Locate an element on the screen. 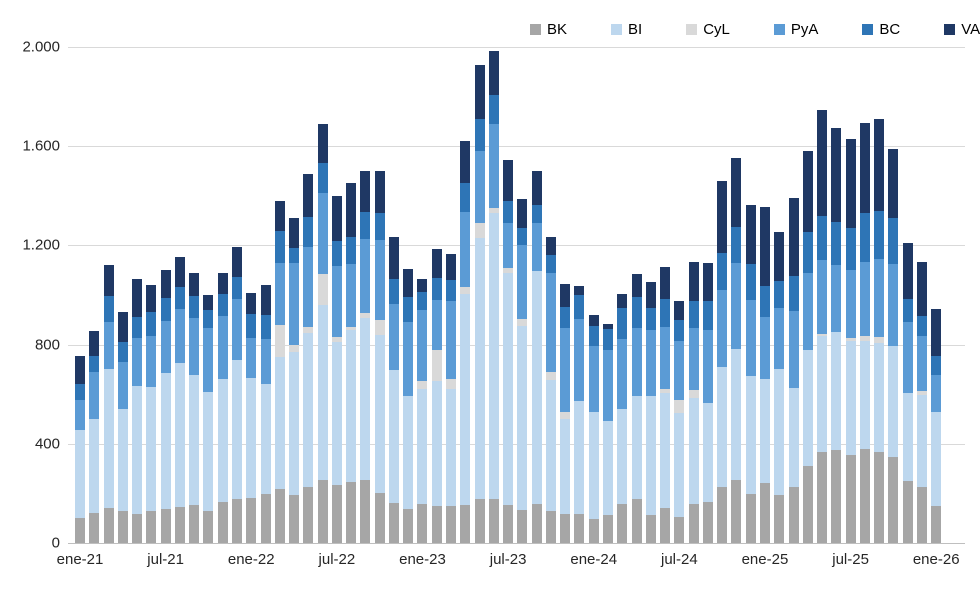  legend-item-bi: BI is located at coordinates (626, 29).